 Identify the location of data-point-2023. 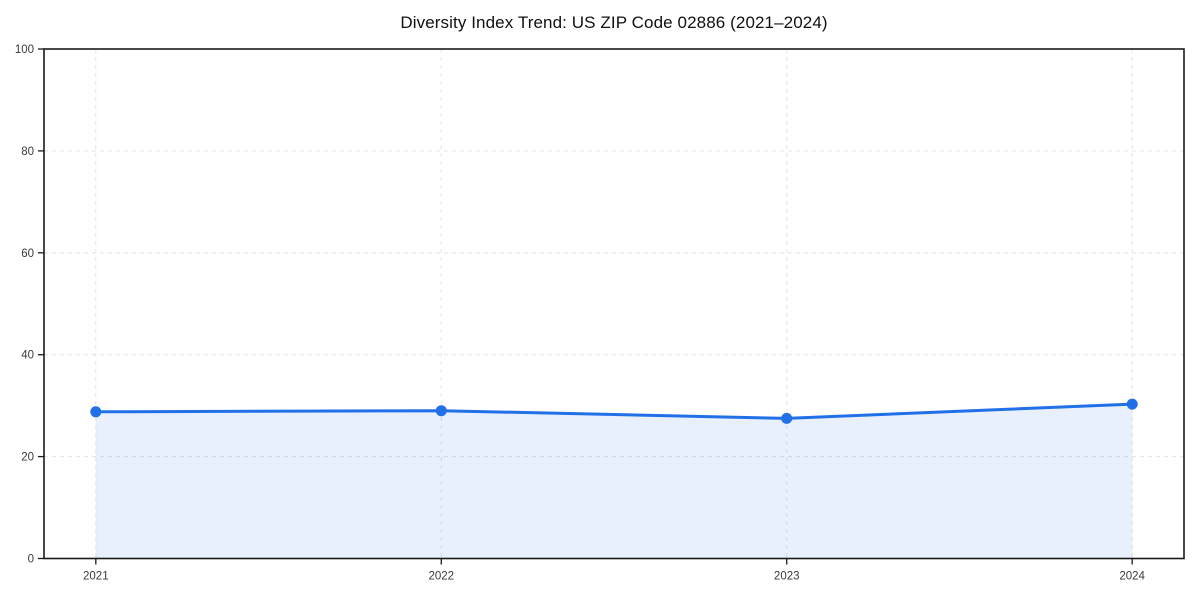
(787, 418).